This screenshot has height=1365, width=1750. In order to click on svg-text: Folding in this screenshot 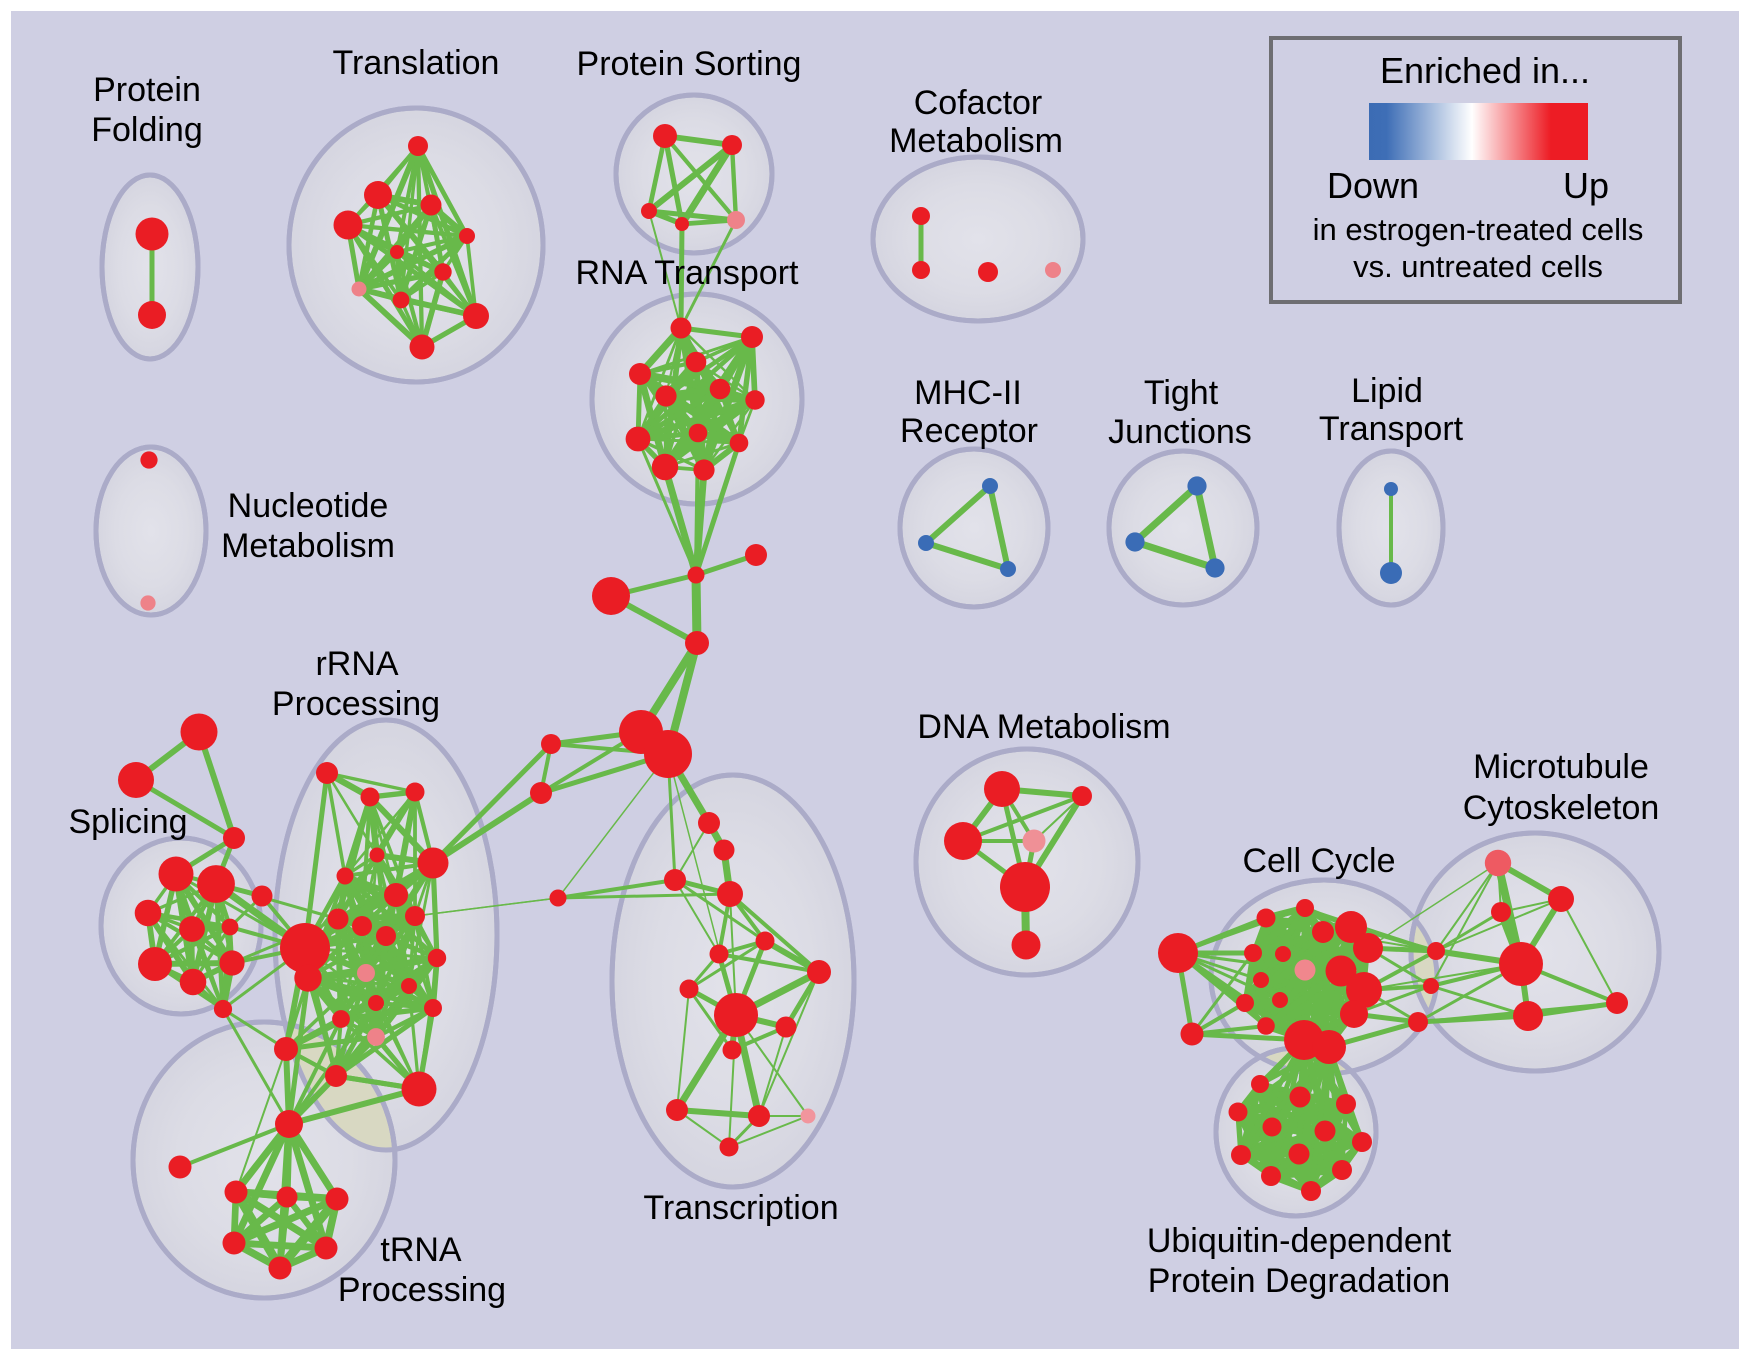, I will do `click(147, 130)`.